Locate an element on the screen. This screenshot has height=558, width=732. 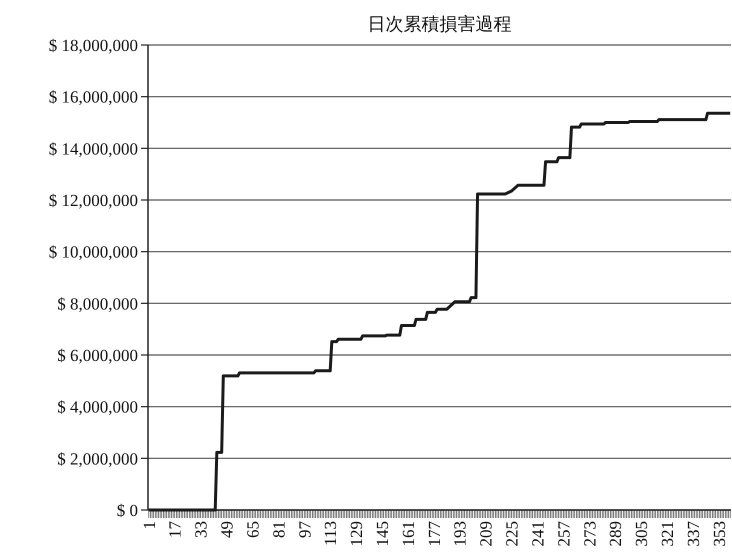
x-tick-label: 209 is located at coordinates (486, 533).